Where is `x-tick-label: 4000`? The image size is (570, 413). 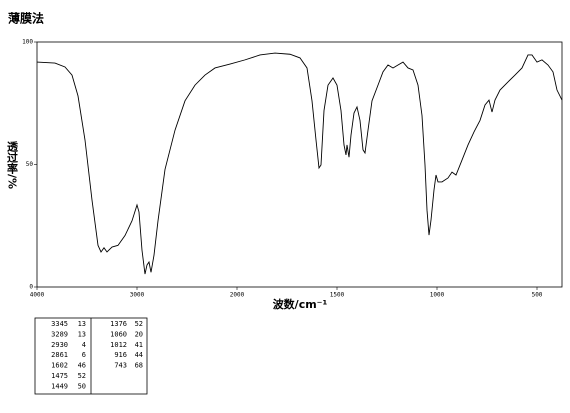 x-tick-label: 4000 is located at coordinates (37, 295).